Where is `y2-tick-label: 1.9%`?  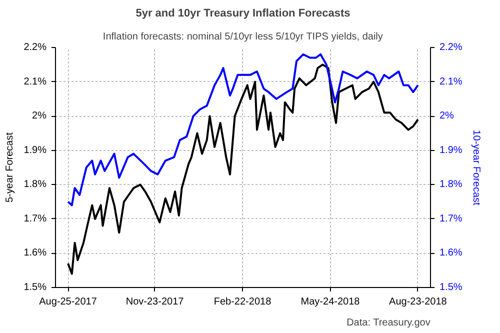
y2-tick-label: 1.9% is located at coordinates (451, 150).